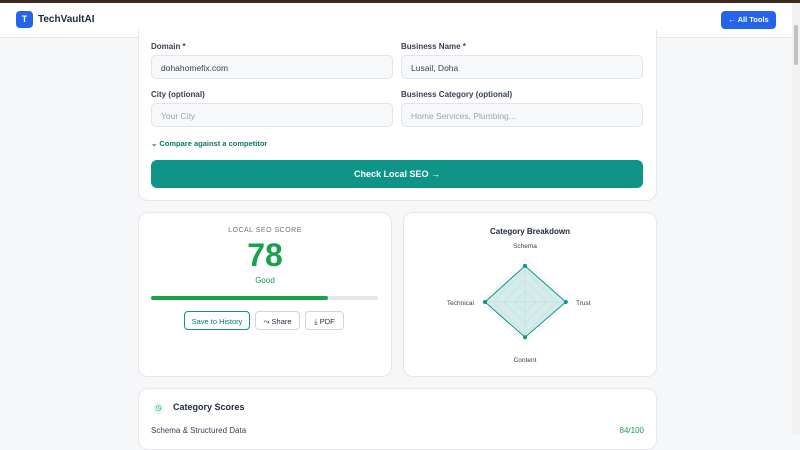 The width and height of the screenshot is (800, 450). Describe the element at coordinates (209, 407) in the screenshot. I see `scores-title: Category Scores` at that location.